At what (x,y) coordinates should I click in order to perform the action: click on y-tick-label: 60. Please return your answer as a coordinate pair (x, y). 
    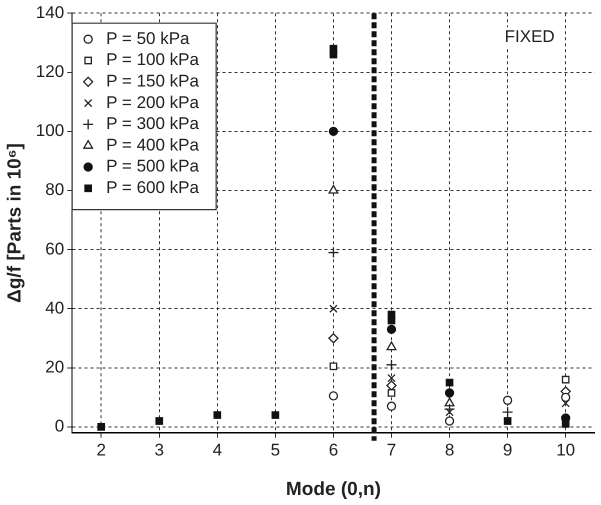
    Looking at the image, I should click on (54, 248).